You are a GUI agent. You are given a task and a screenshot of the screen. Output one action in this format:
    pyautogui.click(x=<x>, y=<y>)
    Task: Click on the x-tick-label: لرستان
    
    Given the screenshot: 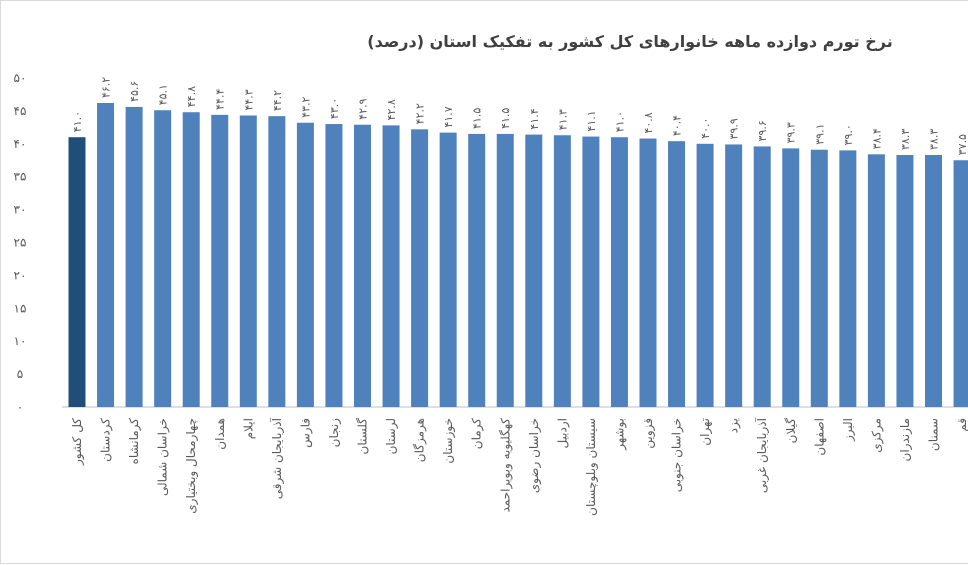 What is the action you would take?
    pyautogui.click(x=391, y=436)
    